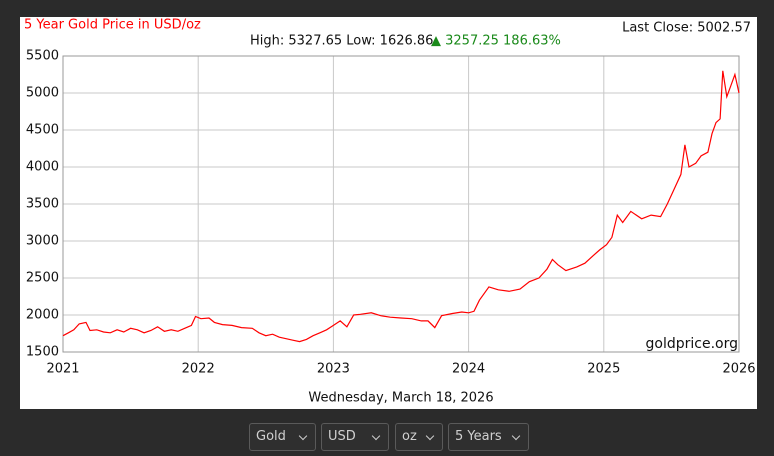  What do you see at coordinates (400, 398) in the screenshot?
I see `date: Wednesday, March 18, 2026` at bounding box center [400, 398].